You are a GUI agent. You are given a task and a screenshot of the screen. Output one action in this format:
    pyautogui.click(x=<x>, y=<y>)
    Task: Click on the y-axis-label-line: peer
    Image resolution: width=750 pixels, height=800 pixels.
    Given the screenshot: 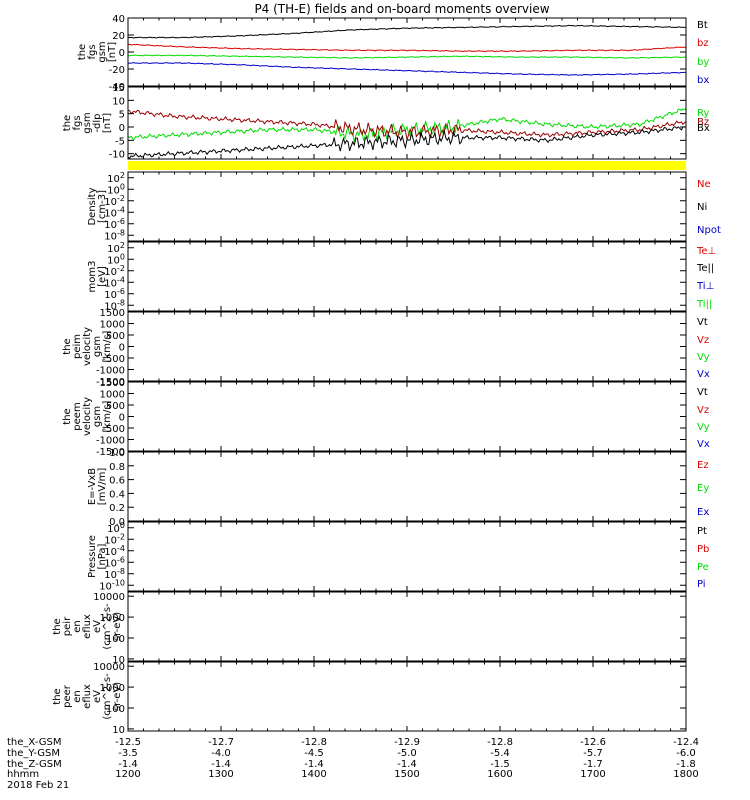 What is the action you would take?
    pyautogui.click(x=67, y=696)
    